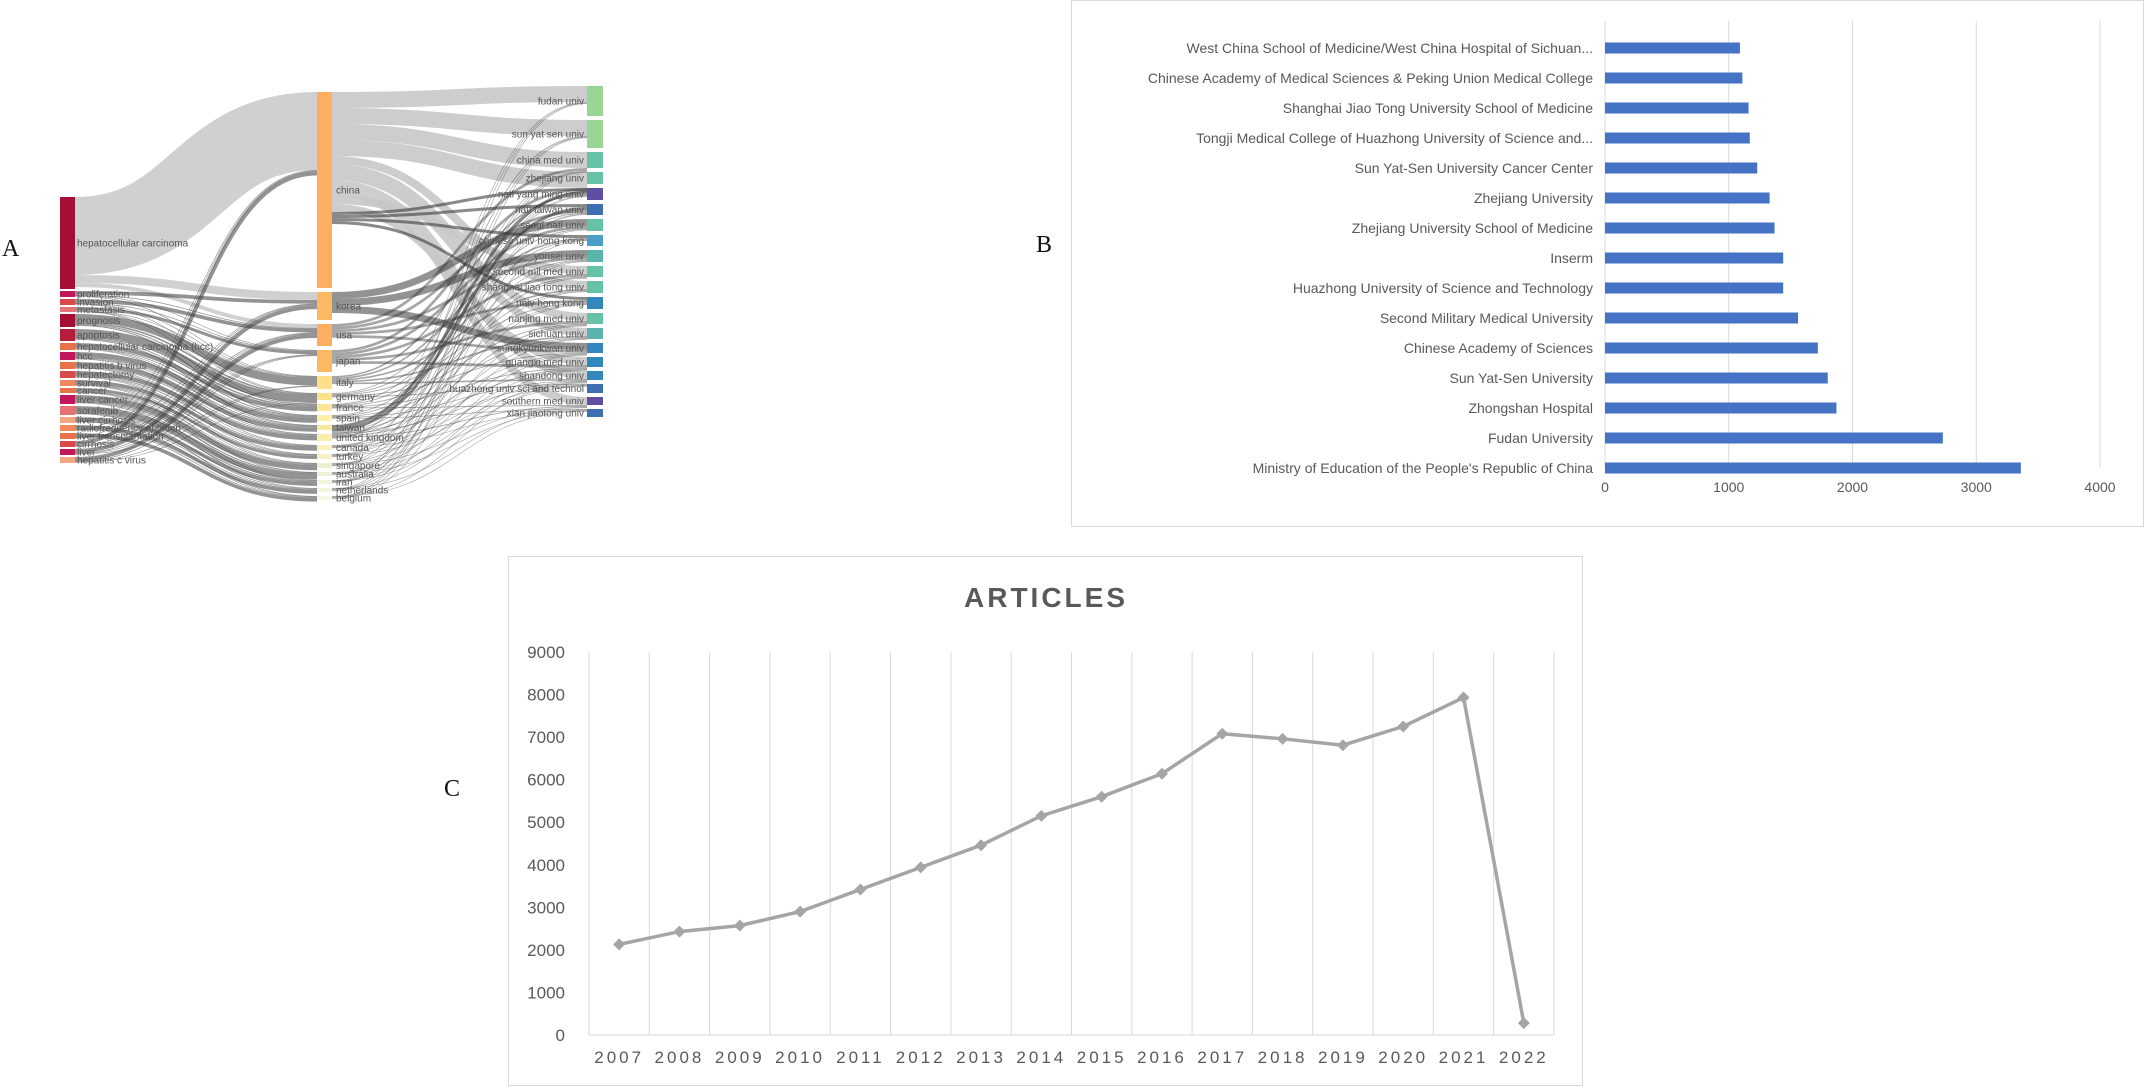  What do you see at coordinates (1102, 1057) in the screenshot?
I see `line-xtick-label: 2015` at bounding box center [1102, 1057].